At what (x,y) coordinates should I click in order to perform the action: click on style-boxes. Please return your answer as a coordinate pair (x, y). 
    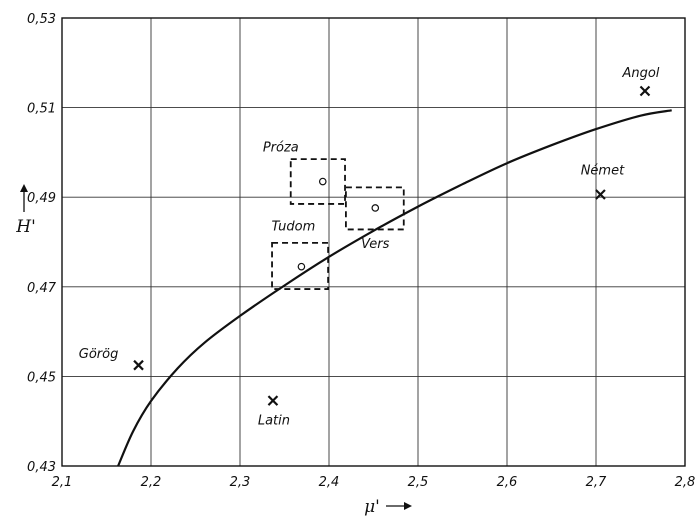
    Looking at the image, I should click on (338, 224).